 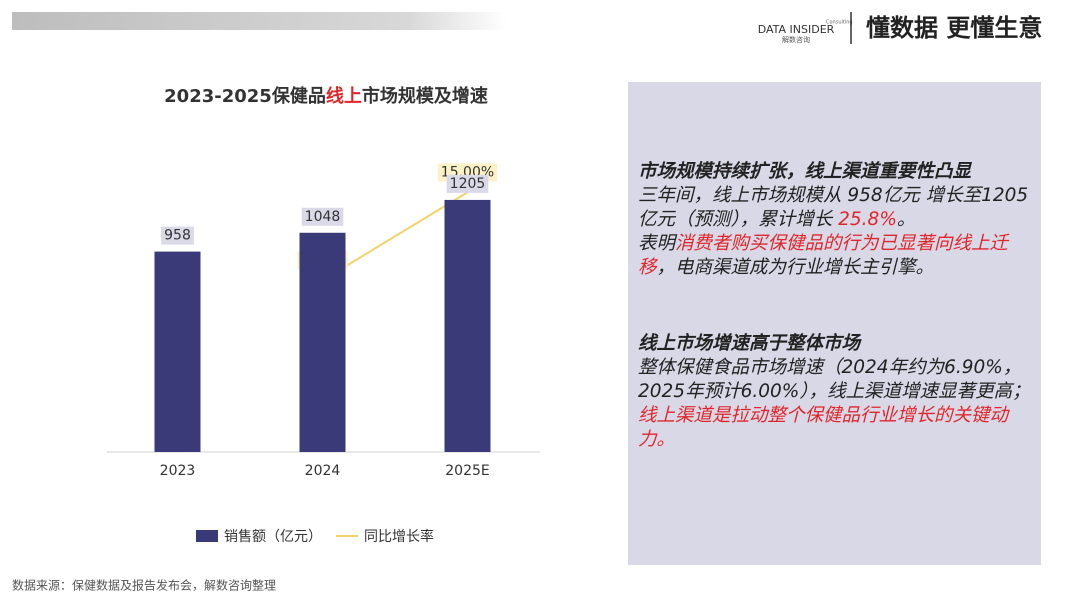 I want to click on logo-sub: Consulting, so click(x=839, y=23).